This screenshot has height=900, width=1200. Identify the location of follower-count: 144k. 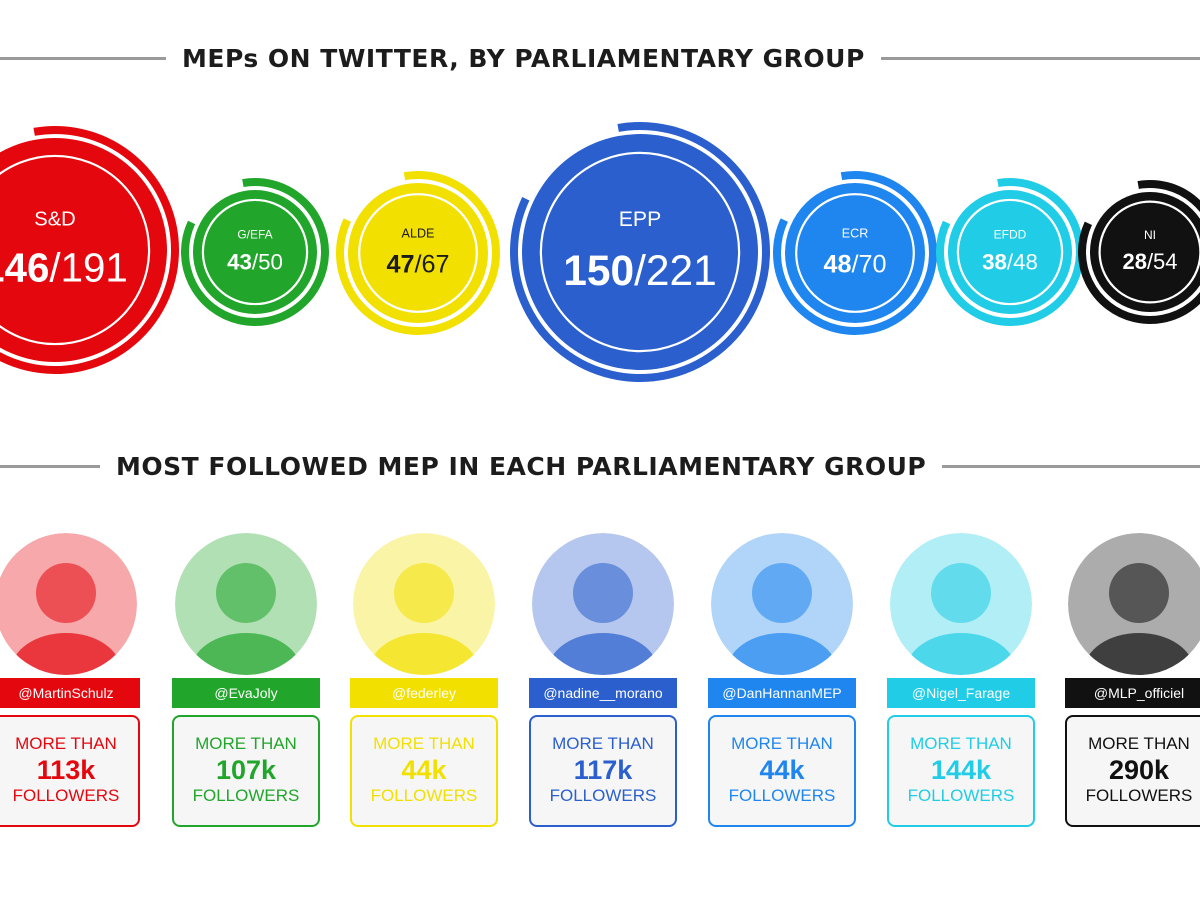
(961, 770).